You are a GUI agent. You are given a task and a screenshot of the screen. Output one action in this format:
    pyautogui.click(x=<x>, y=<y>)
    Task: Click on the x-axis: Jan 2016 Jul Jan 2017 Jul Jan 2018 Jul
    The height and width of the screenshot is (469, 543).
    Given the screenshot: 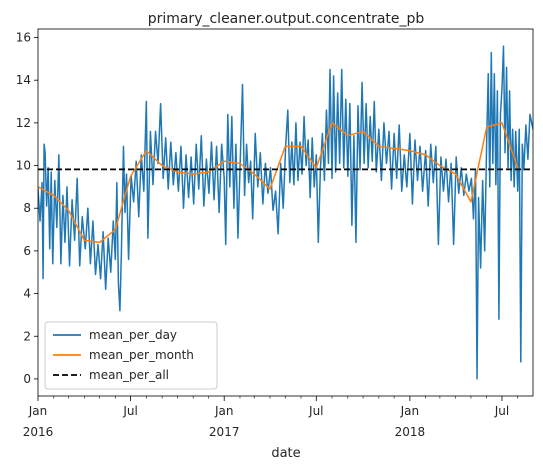 What is the action you would take?
    pyautogui.click(x=271, y=417)
    